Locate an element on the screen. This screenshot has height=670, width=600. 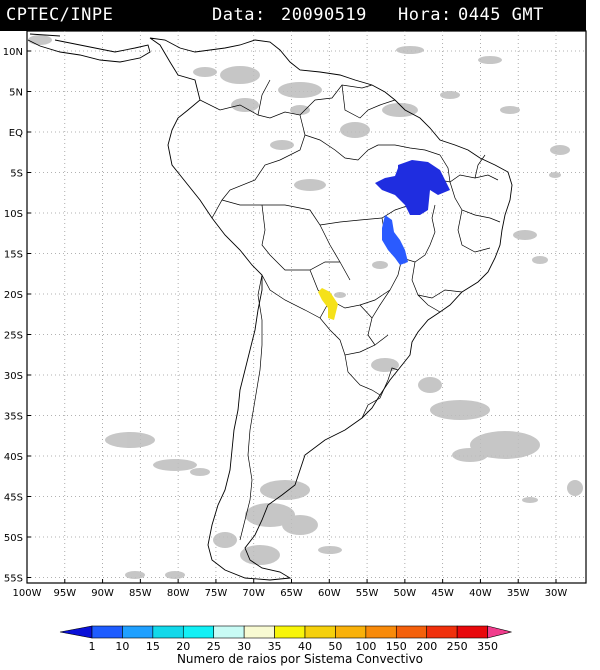
colorbar: 1 10 15 20 25 30 35 40 50 100 150 200 250 350 is located at coordinates (285, 638).